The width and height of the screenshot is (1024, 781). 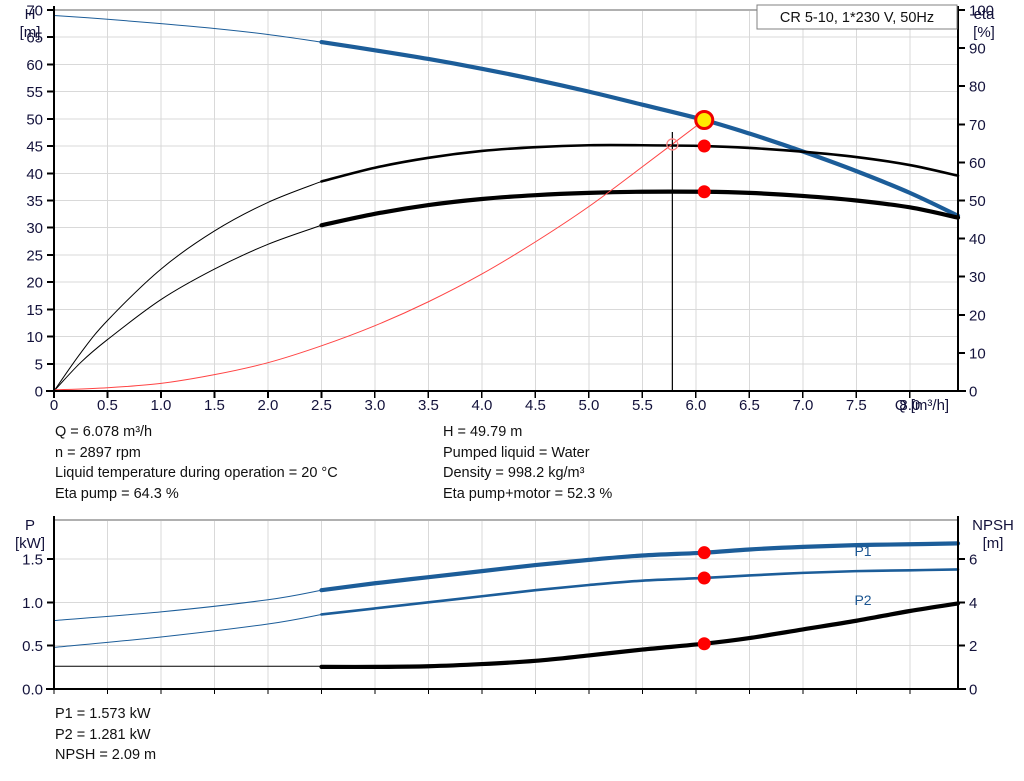 I want to click on p1-curve-label: P1, so click(x=862, y=551).